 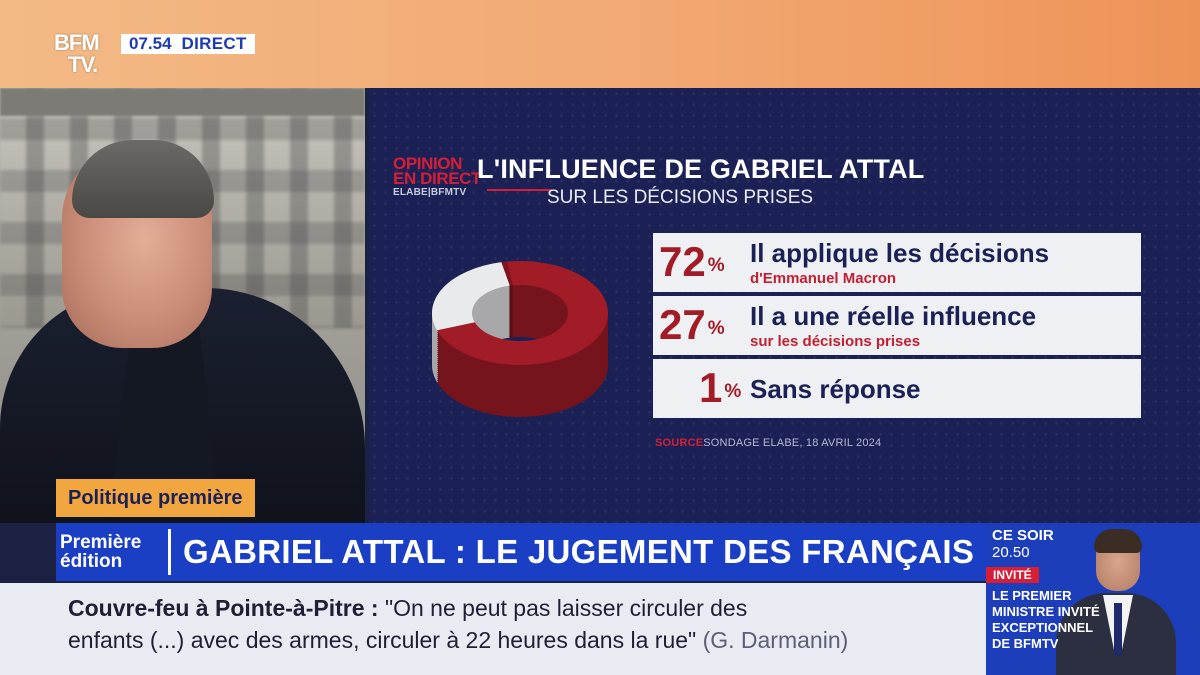 What do you see at coordinates (223, 608) in the screenshot?
I see `ticker-topic: Couvre-feu à Pointe-à-Pitre :` at bounding box center [223, 608].